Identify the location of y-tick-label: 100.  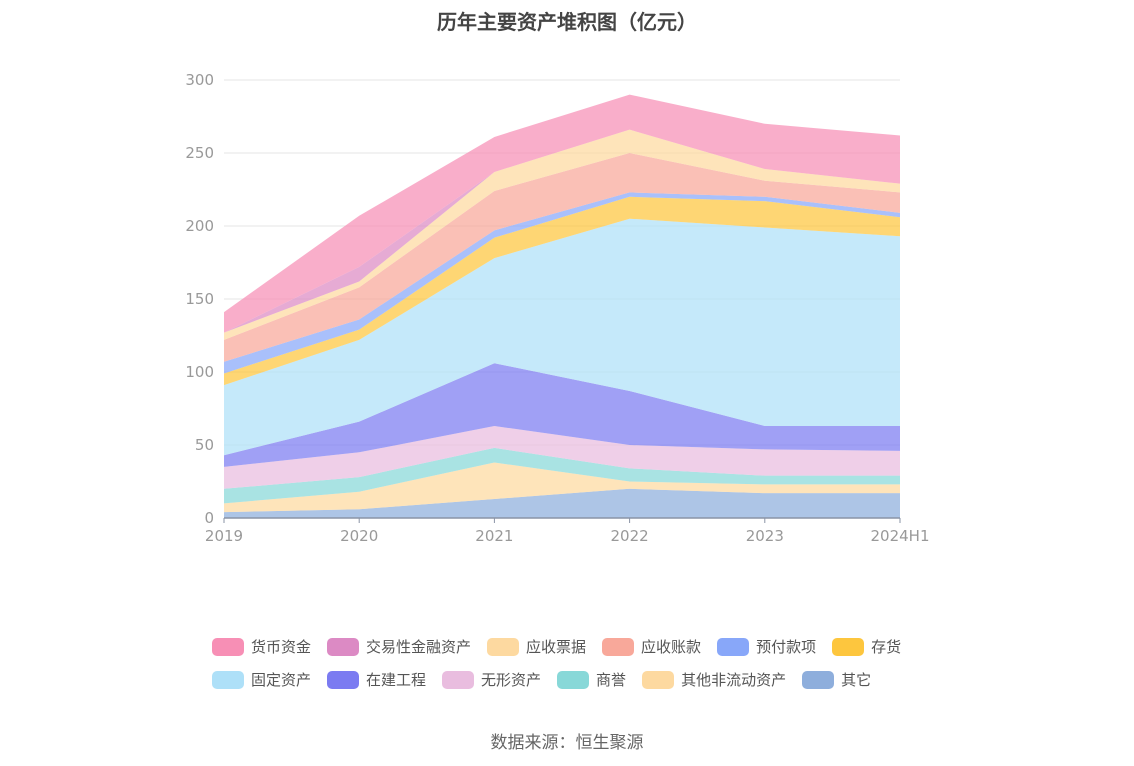
(199, 372).